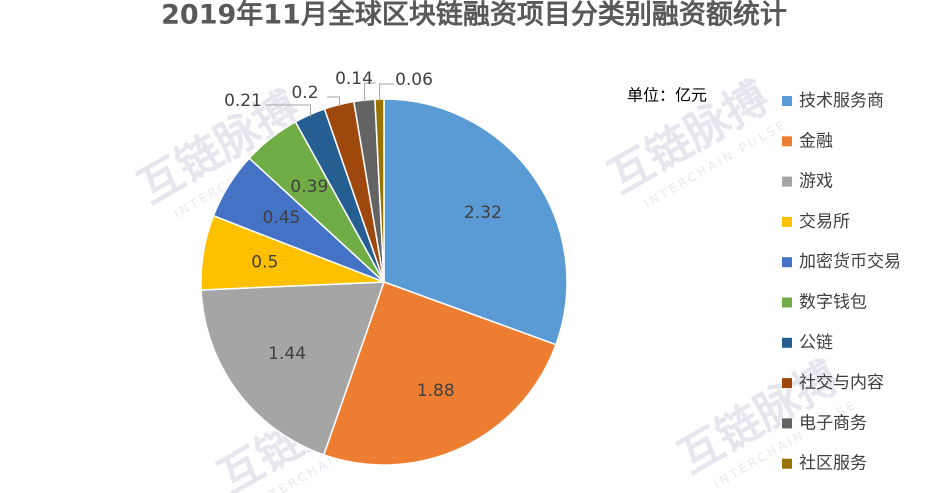 The height and width of the screenshot is (493, 948). What do you see at coordinates (833, 303) in the screenshot?
I see `legend-label: 数字钱包` at bounding box center [833, 303].